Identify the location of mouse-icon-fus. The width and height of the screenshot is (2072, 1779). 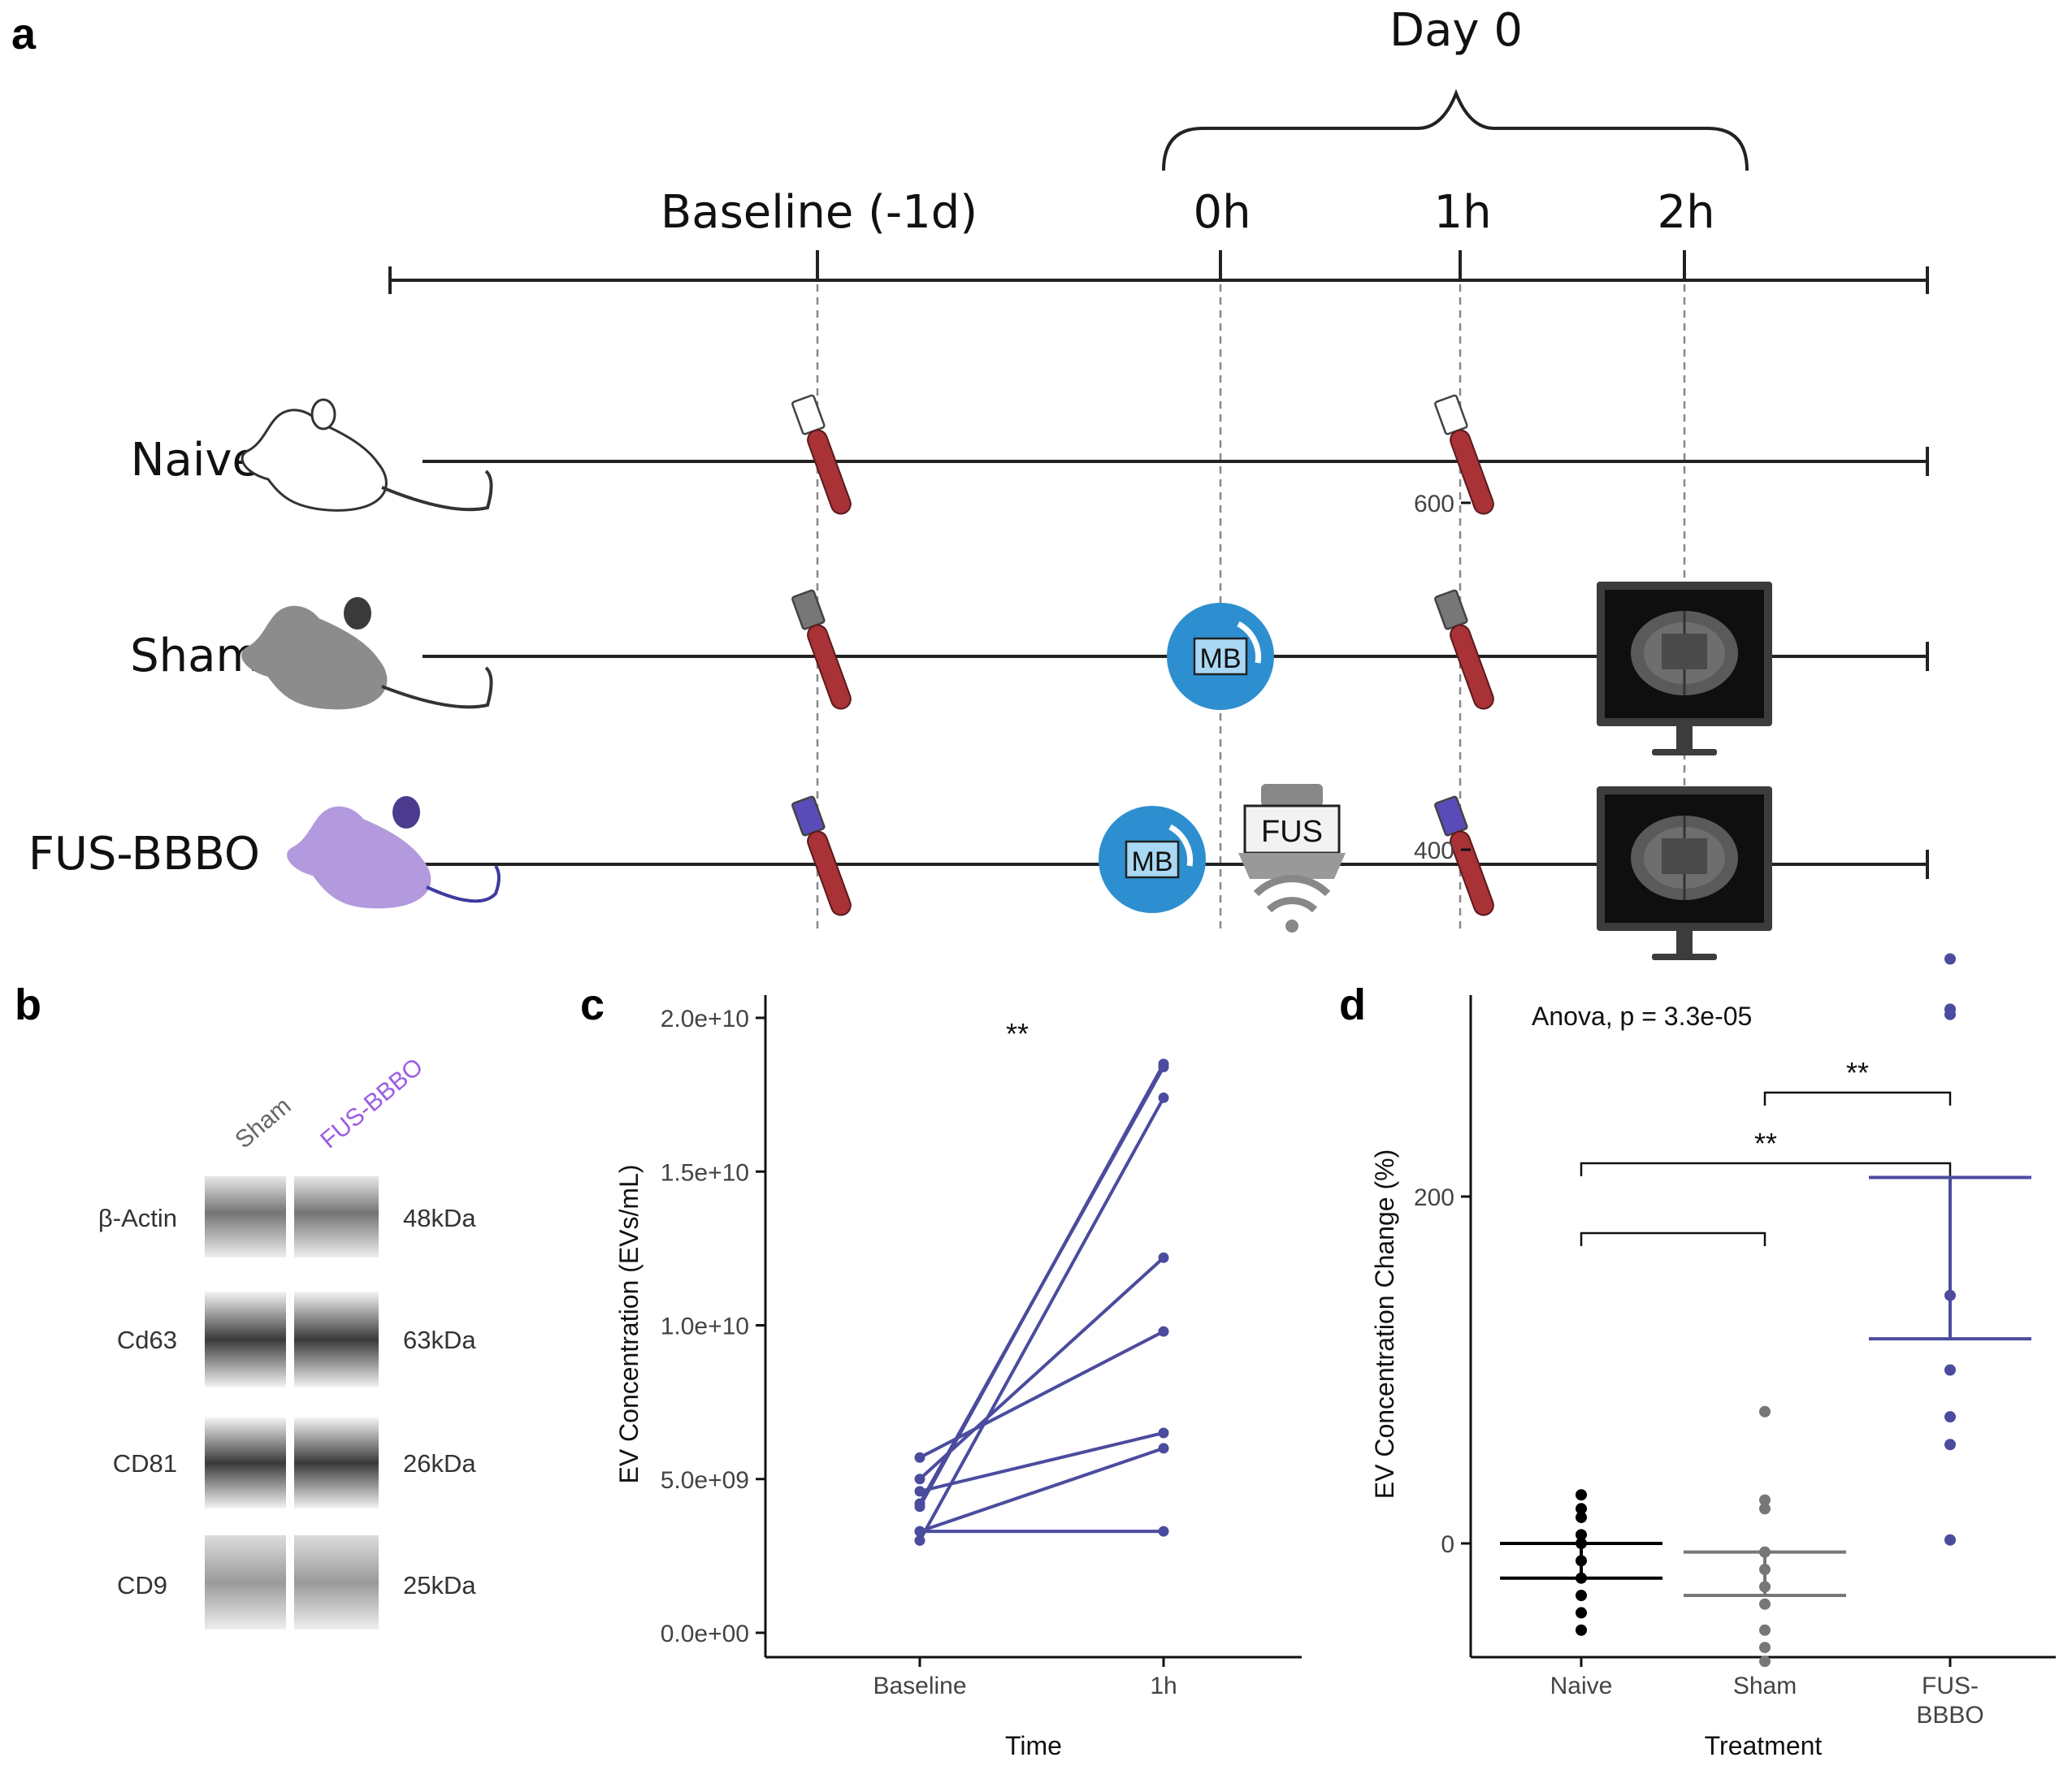
(394, 852).